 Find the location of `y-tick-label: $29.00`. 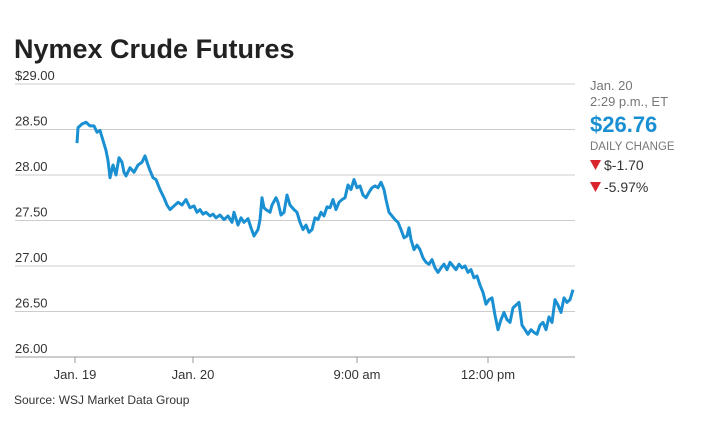

y-tick-label: $29.00 is located at coordinates (35, 75).